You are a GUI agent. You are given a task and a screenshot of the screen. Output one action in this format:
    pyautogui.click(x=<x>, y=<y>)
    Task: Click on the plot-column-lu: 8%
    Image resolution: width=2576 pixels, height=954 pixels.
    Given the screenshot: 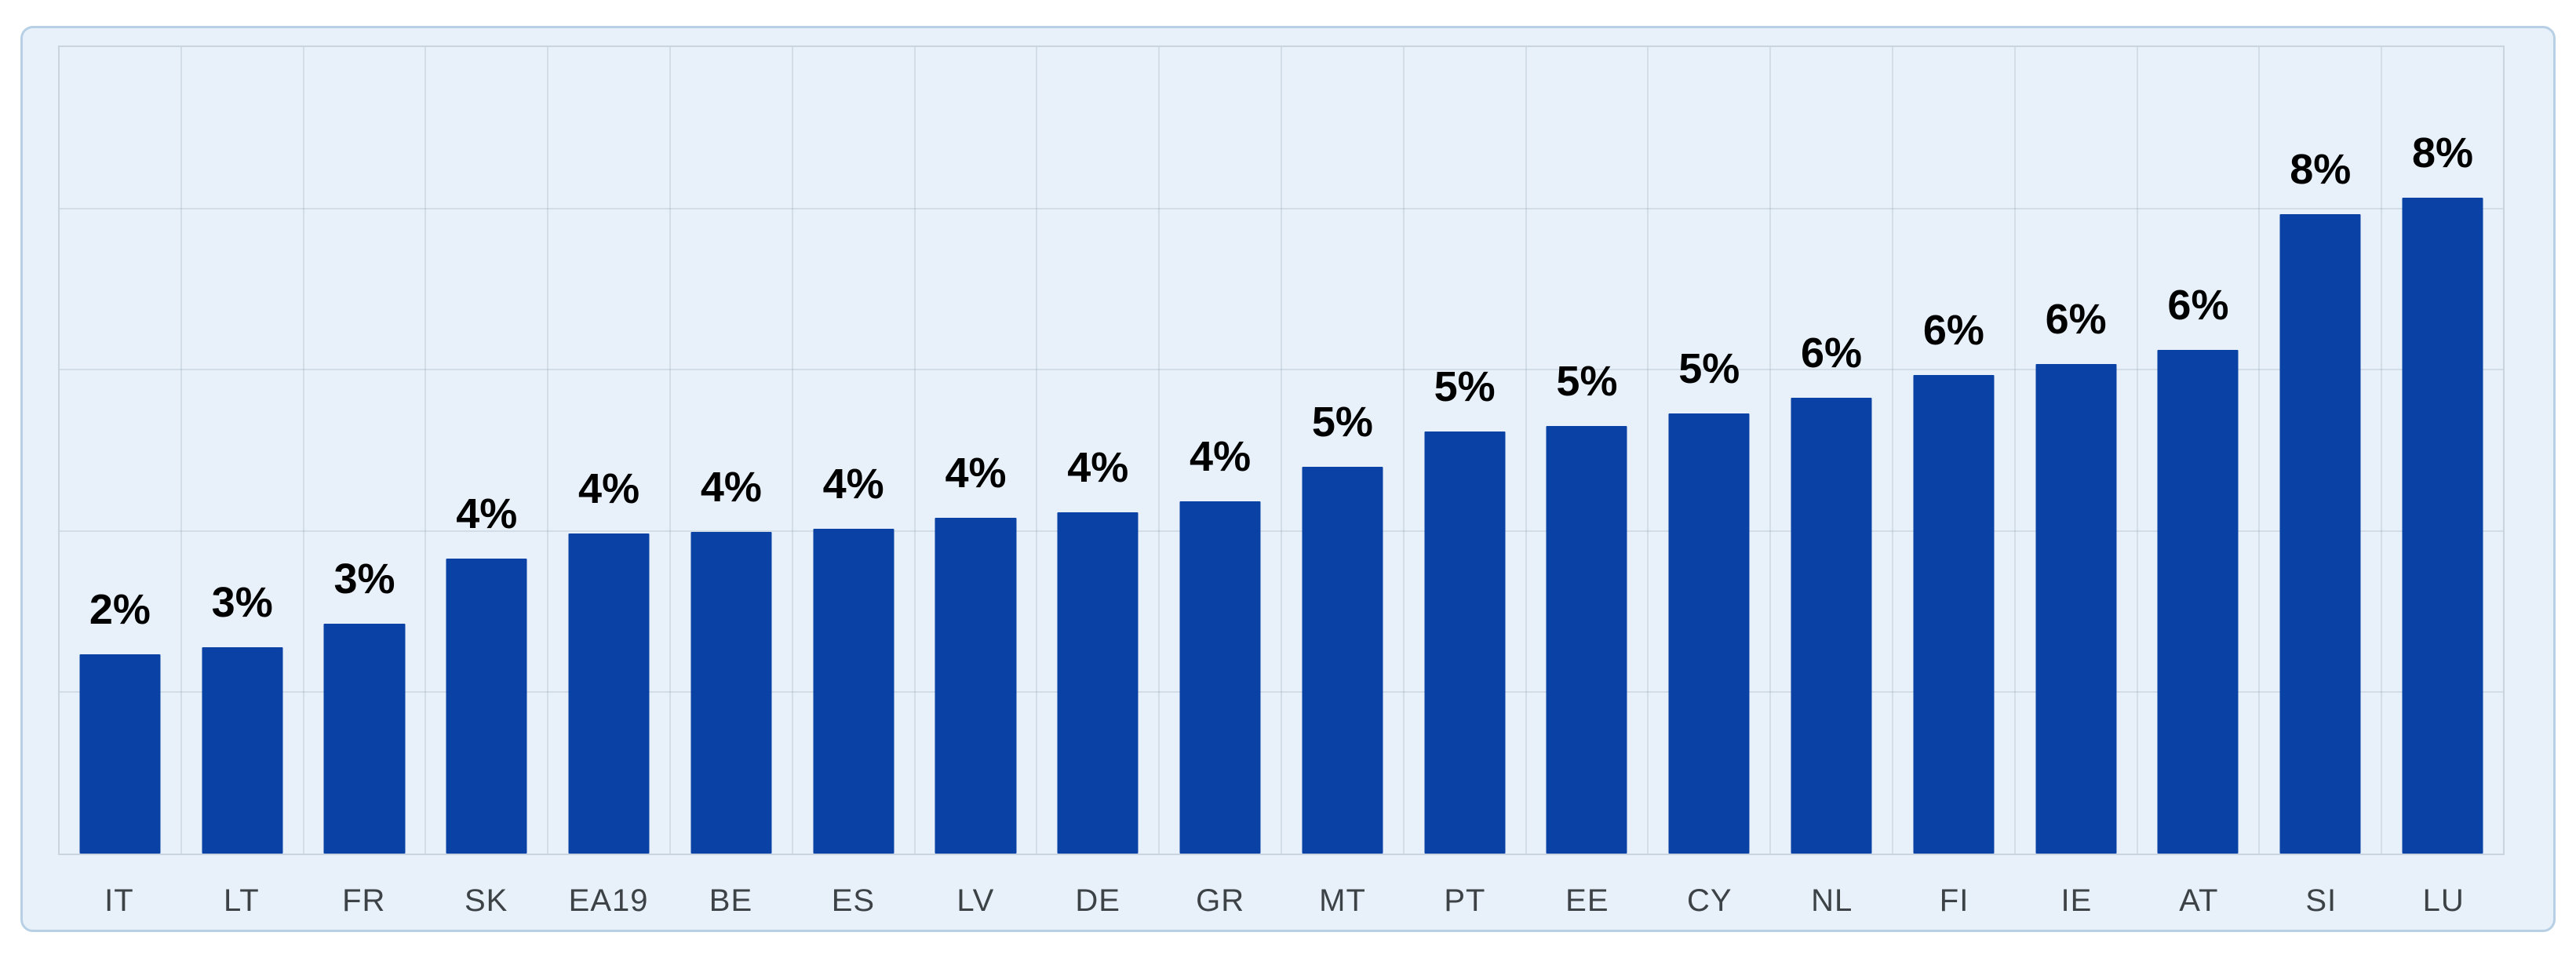 What is the action you would take?
    pyautogui.click(x=2442, y=450)
    